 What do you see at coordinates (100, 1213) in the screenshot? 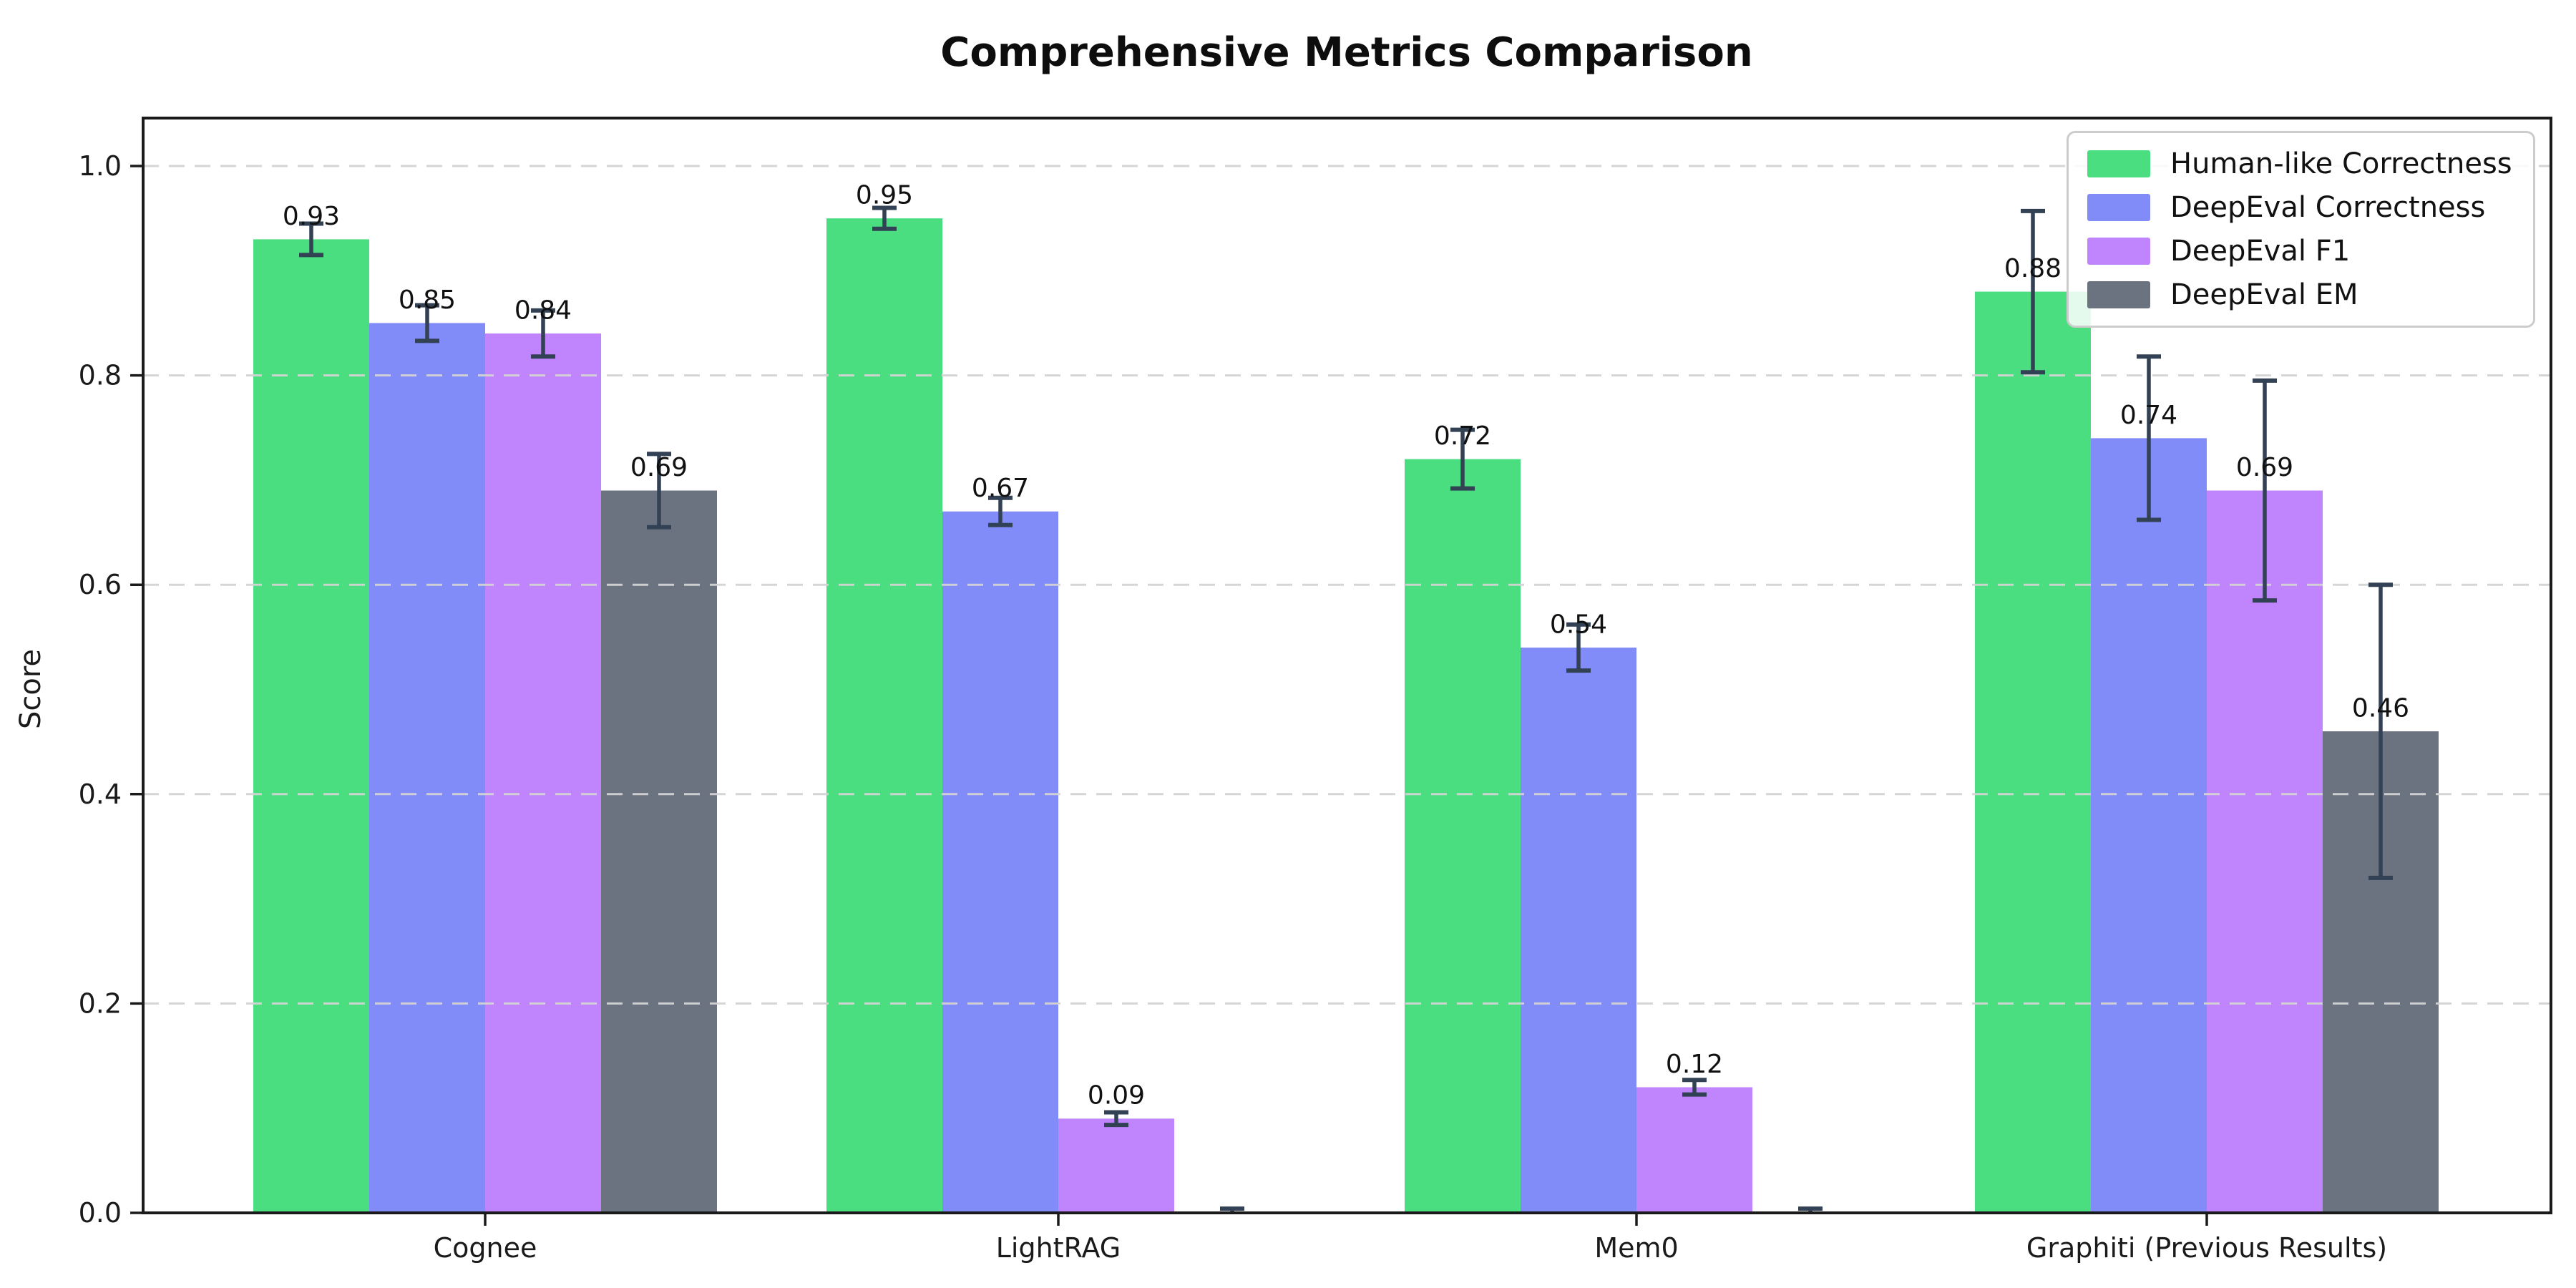
I see `y-tick-label: 0.0` at bounding box center [100, 1213].